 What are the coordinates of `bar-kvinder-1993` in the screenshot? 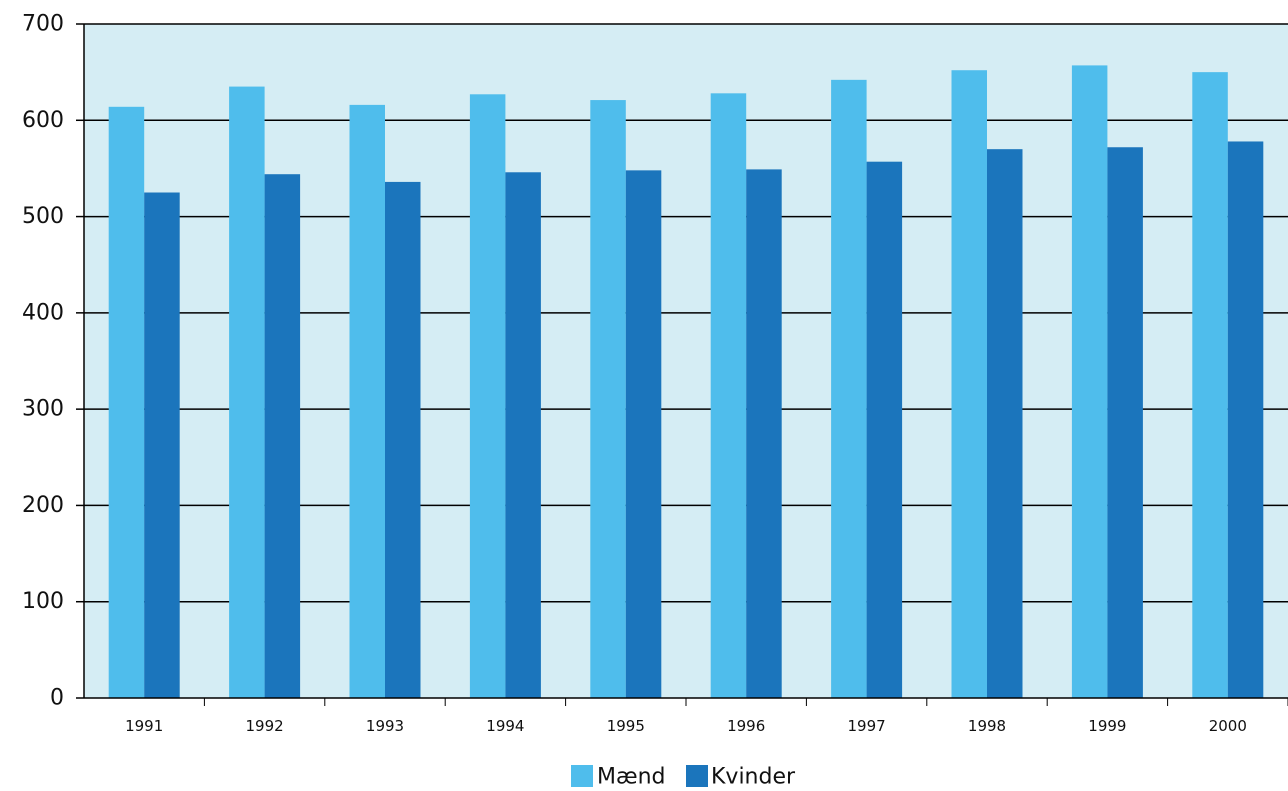 It's located at (403, 439).